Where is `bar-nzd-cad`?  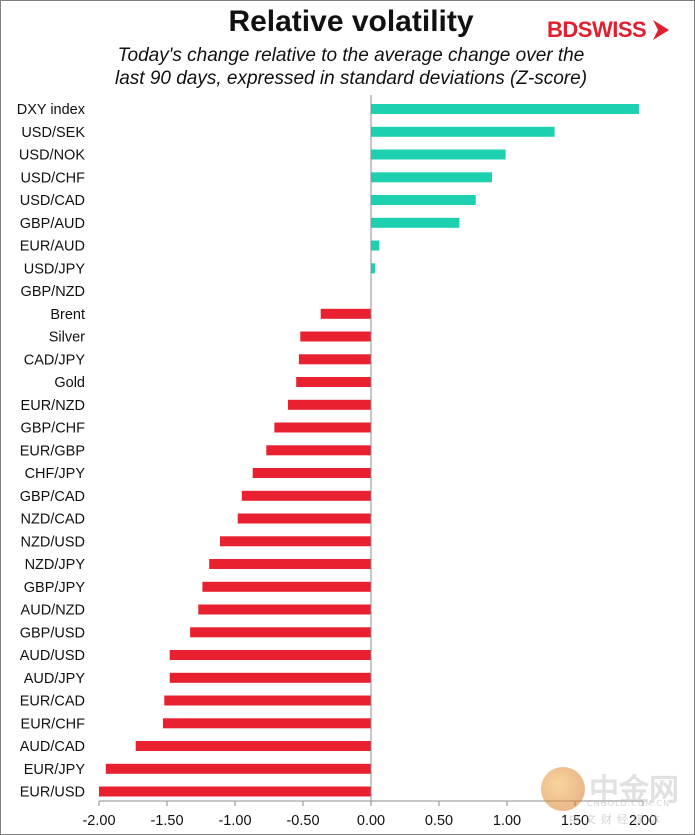 bar-nzd-cad is located at coordinates (304, 518).